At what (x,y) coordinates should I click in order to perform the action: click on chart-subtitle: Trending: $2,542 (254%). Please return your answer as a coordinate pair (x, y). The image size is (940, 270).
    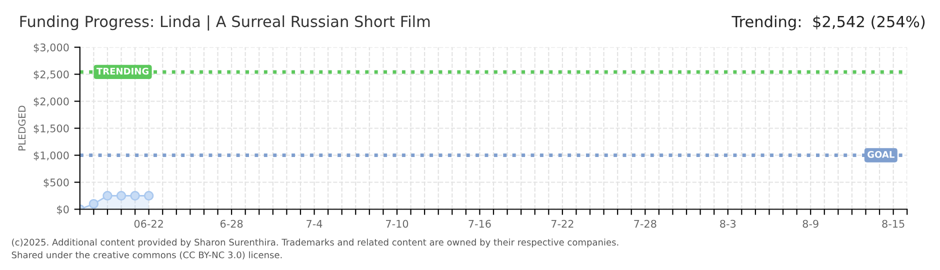
    Looking at the image, I should click on (828, 23).